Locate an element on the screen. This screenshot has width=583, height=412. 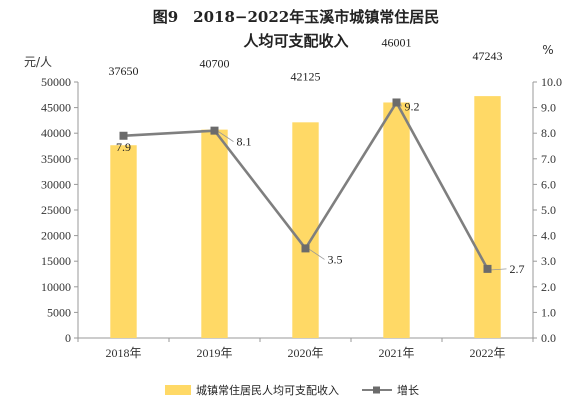
legend-line-marker is located at coordinates (376, 390).